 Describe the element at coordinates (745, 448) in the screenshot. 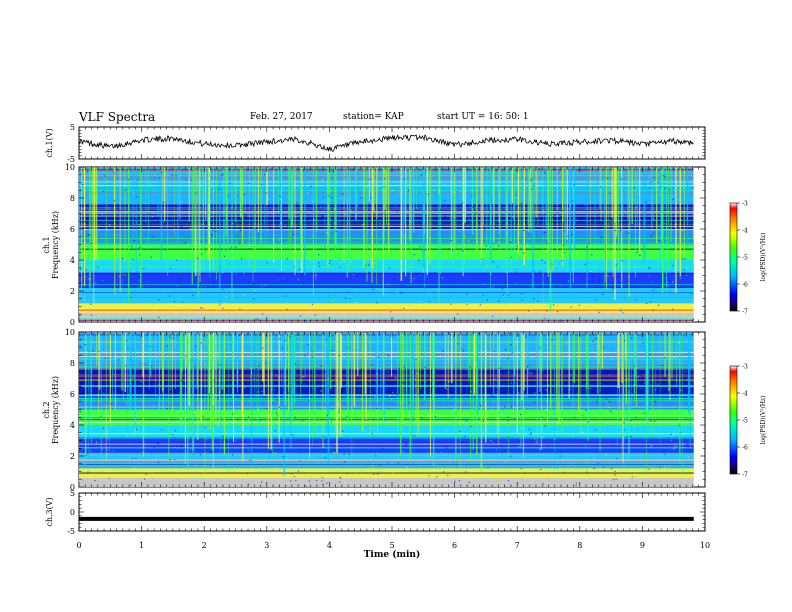

I see `colorbar-tick-label: -6` at that location.